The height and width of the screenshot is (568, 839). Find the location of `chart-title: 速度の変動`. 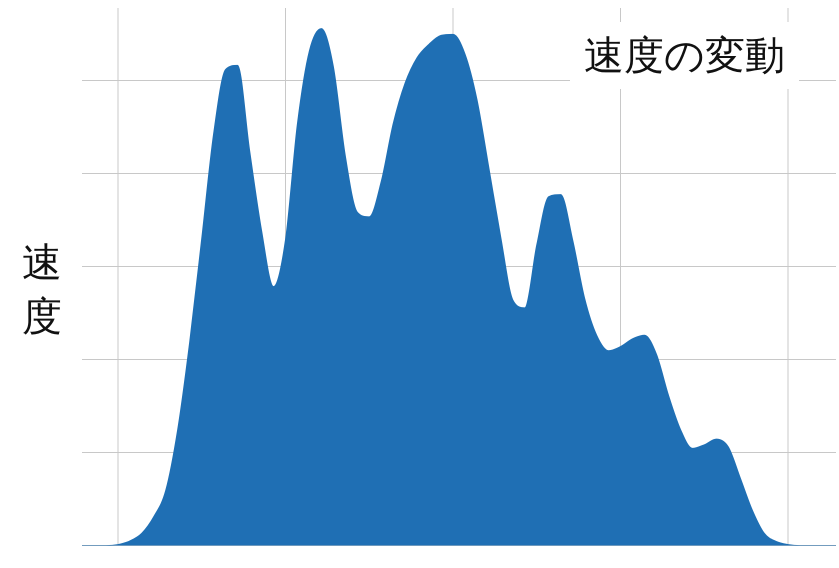

chart-title: 速度の変動 is located at coordinates (684, 55).